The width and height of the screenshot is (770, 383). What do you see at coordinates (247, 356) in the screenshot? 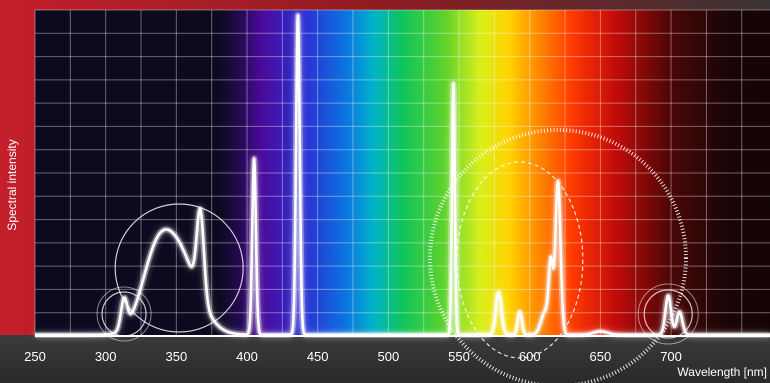
I see `x-tick-label: 400` at bounding box center [247, 356].